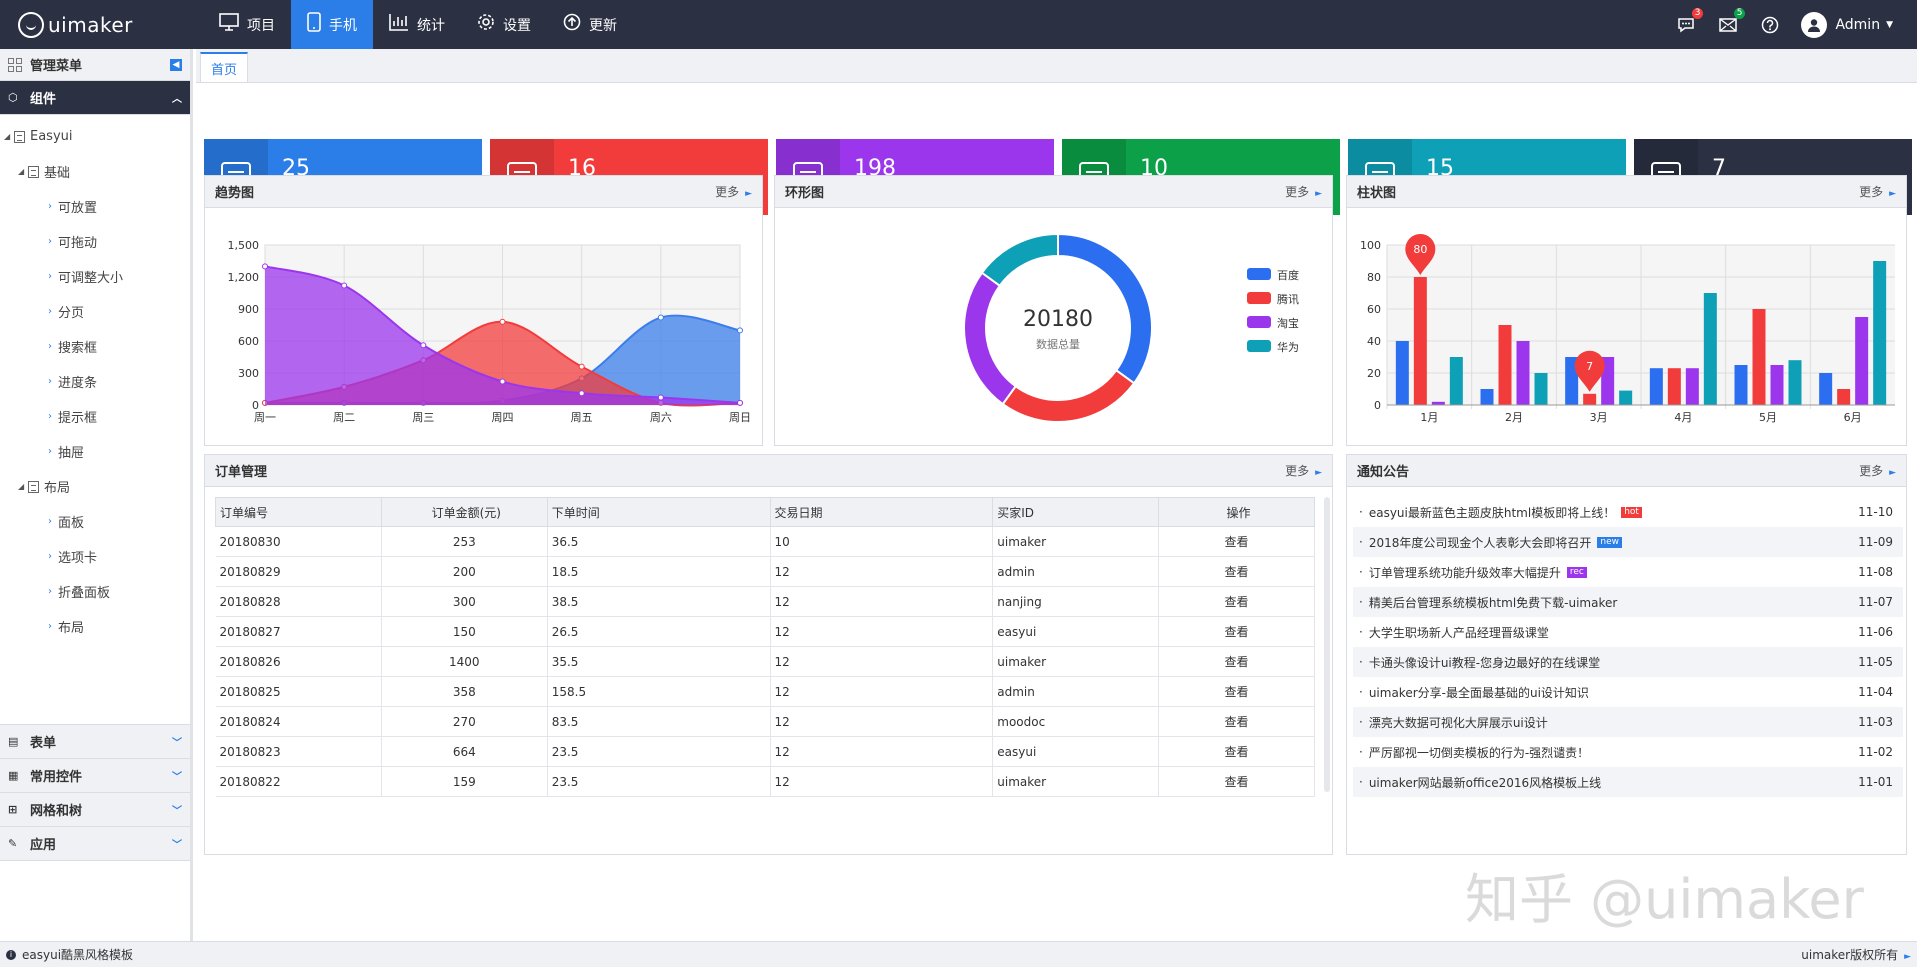  I want to click on notice-title: 严厉鄙视一切倒卖模板的行为-强烈谴责！, so click(1479, 752).